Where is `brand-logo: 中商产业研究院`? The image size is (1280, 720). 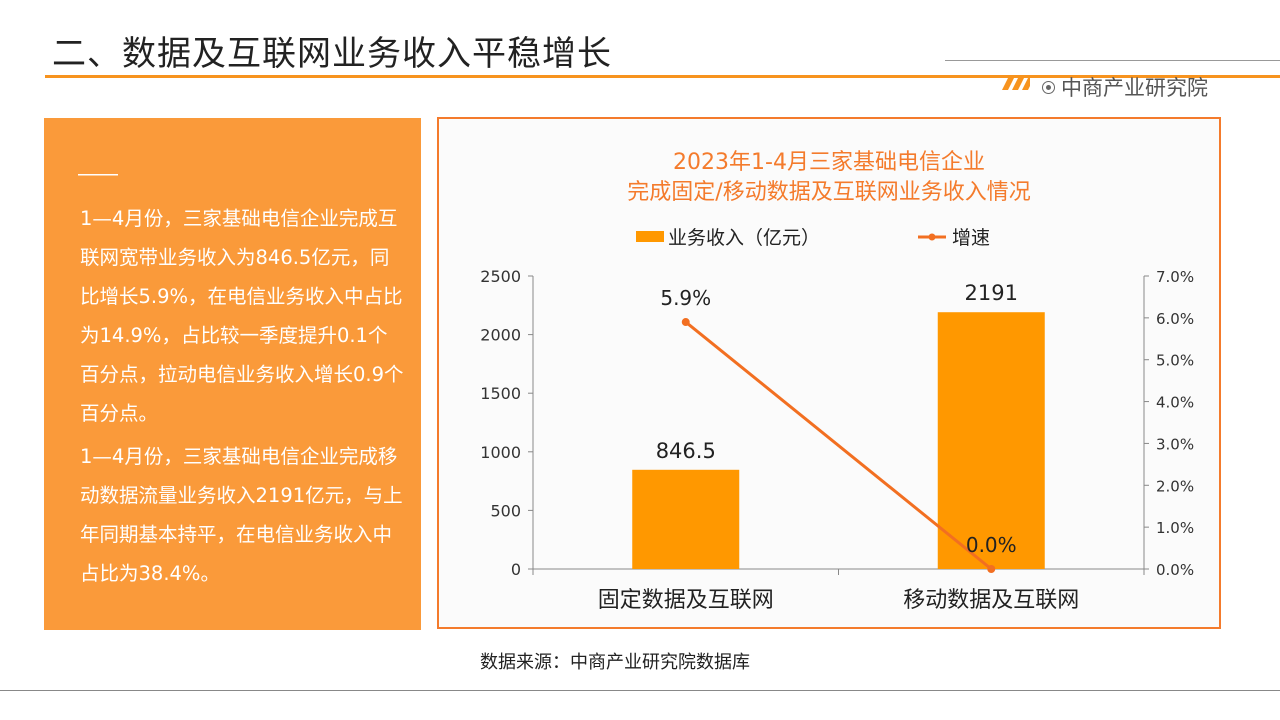 brand-logo: 中商产业研究院 is located at coordinates (1125, 87).